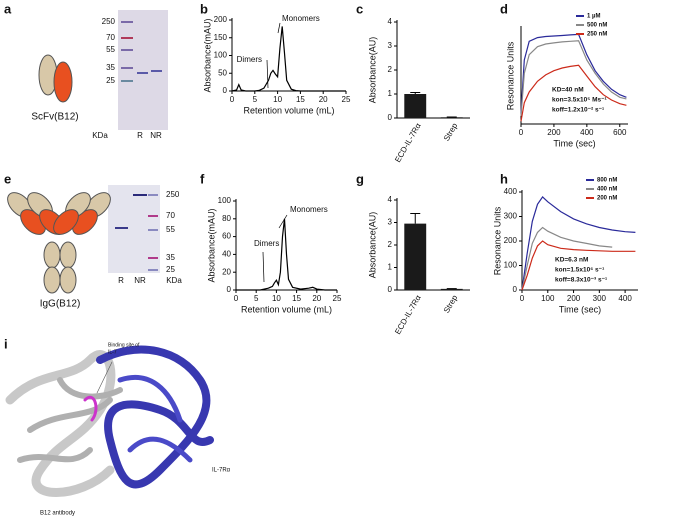 The image size is (685, 524). I want to click on panel-letter: b, so click(204, 8).